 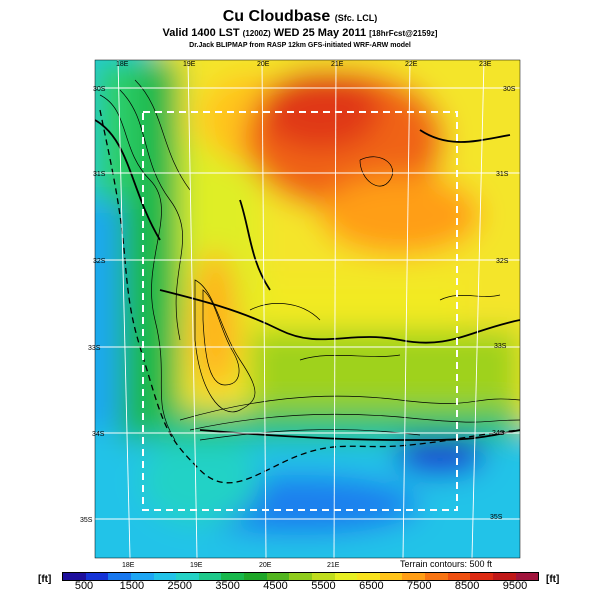 What do you see at coordinates (275, 586) in the screenshot?
I see `colorbar-tick-label: 4500` at bounding box center [275, 586].